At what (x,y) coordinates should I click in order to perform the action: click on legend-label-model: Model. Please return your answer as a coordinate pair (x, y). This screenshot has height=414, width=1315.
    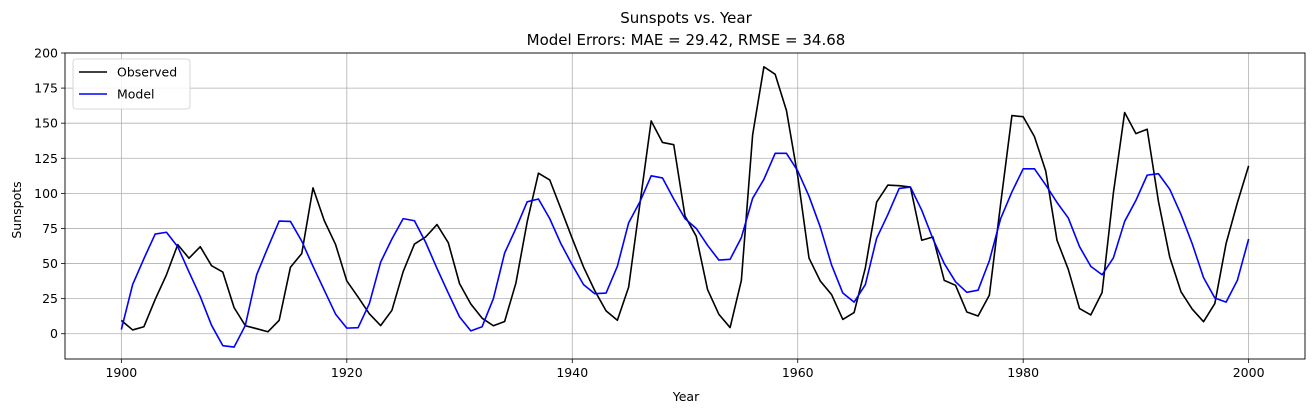
    Looking at the image, I should click on (136, 94).